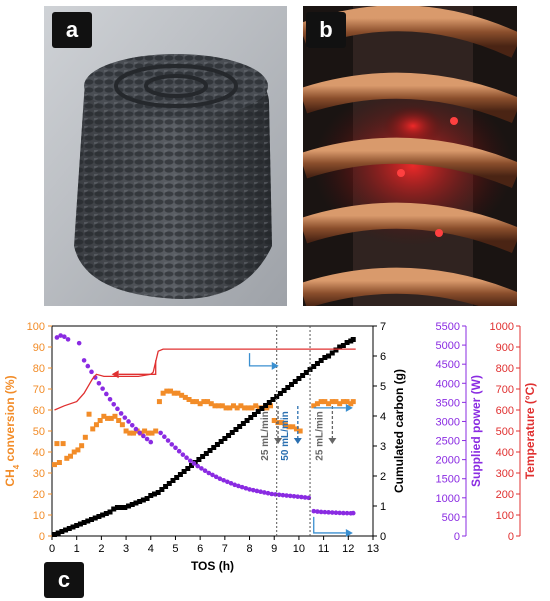 The height and width of the screenshot is (601, 550). Describe the element at coordinates (383, 507) in the screenshot. I see `carbon-tick-label: 1` at that location.